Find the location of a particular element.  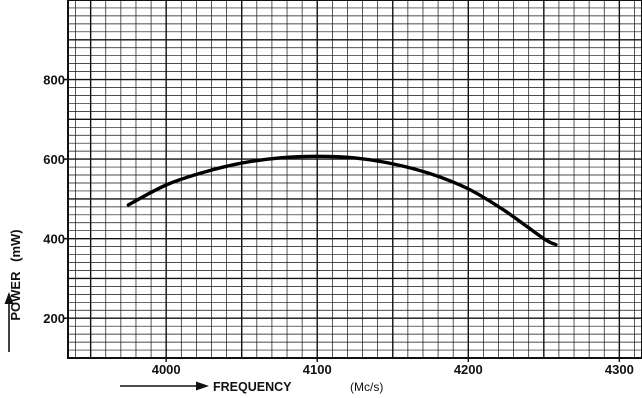

x-tick-label: 4100 is located at coordinates (317, 369).